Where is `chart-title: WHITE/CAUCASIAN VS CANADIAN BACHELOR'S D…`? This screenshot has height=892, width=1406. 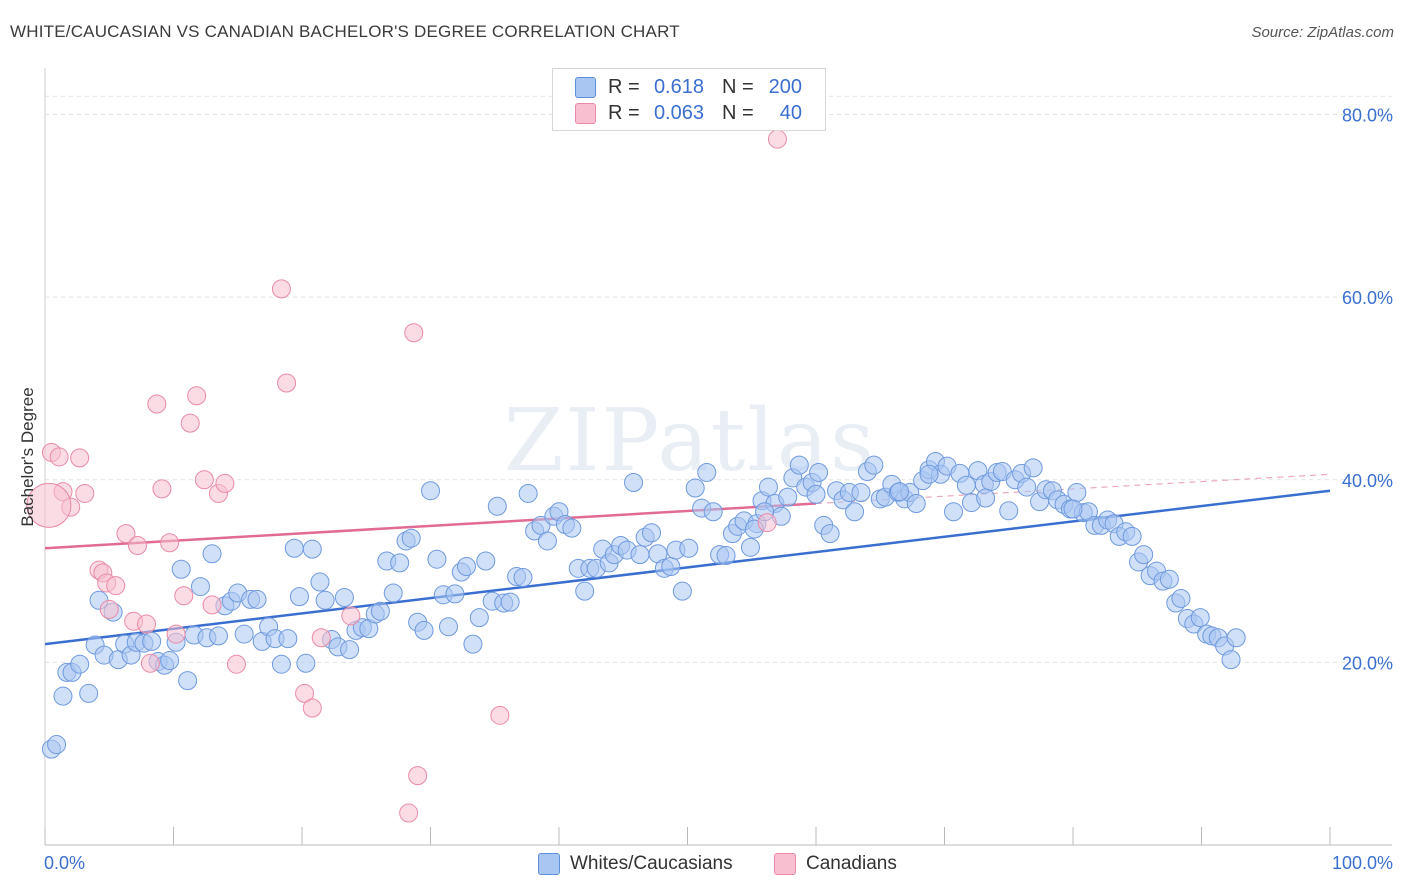
chart-title: WHITE/CAUCASIAN VS CANADIAN BACHELOR'S D… is located at coordinates (345, 31).